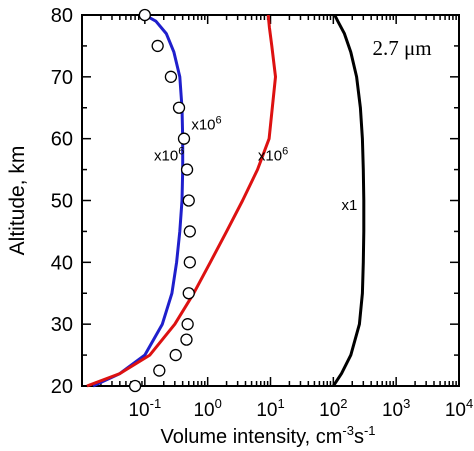 This screenshot has height=451, width=474. What do you see at coordinates (370, 430) in the screenshot?
I see `x-axis-label-sup2: -1` at bounding box center [370, 430].